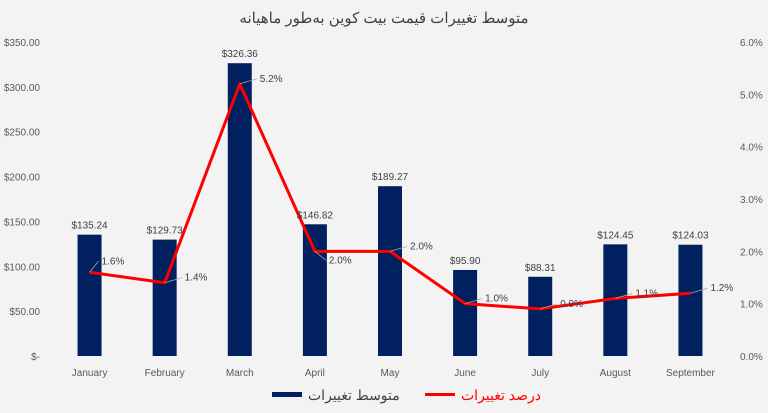 The height and width of the screenshot is (413, 768). What do you see at coordinates (751, 200) in the screenshot?
I see `y-right-tick: 3.0%` at bounding box center [751, 200].